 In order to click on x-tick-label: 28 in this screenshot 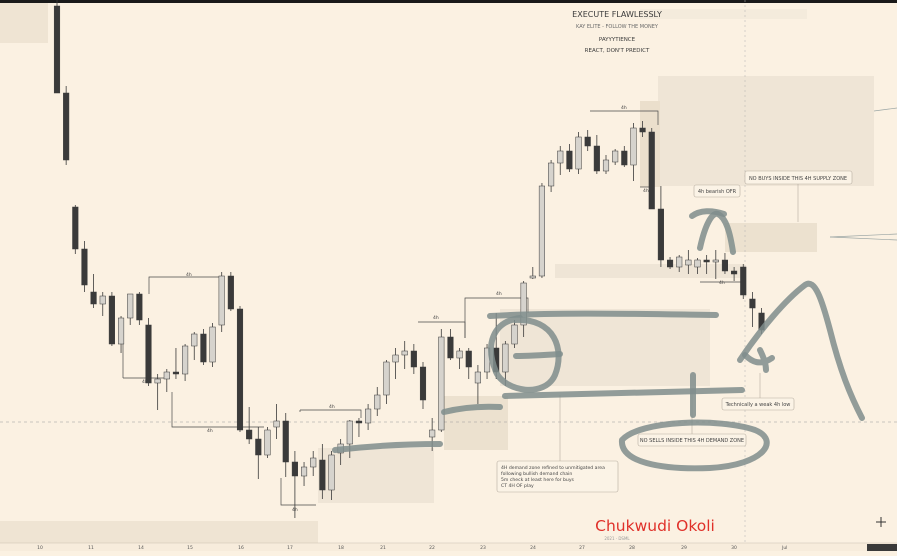, I will do `click(632, 548)`.